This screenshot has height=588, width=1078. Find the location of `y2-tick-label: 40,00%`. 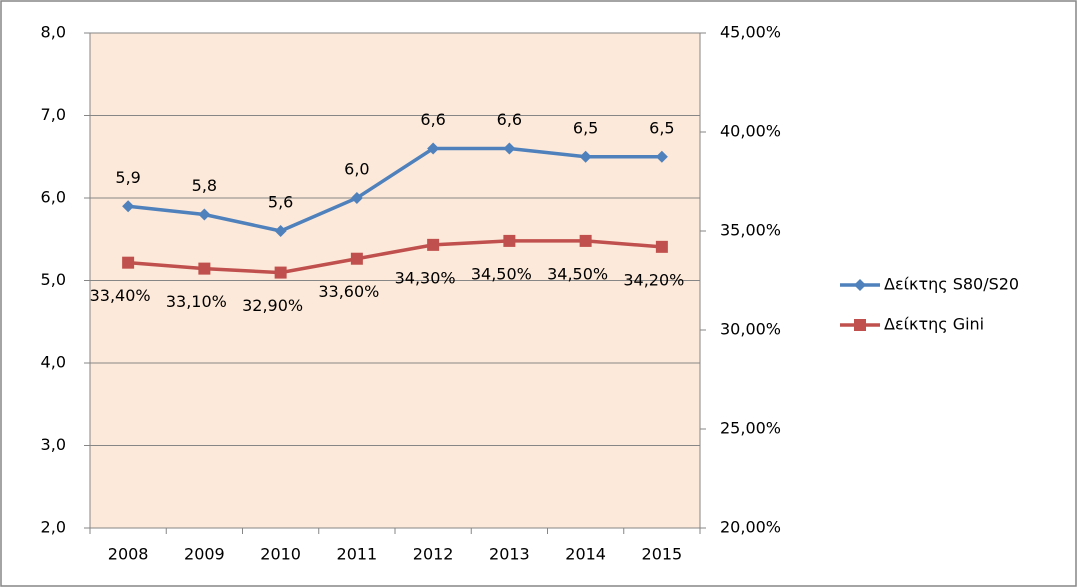

y2-tick-label: 40,00% is located at coordinates (750, 131).